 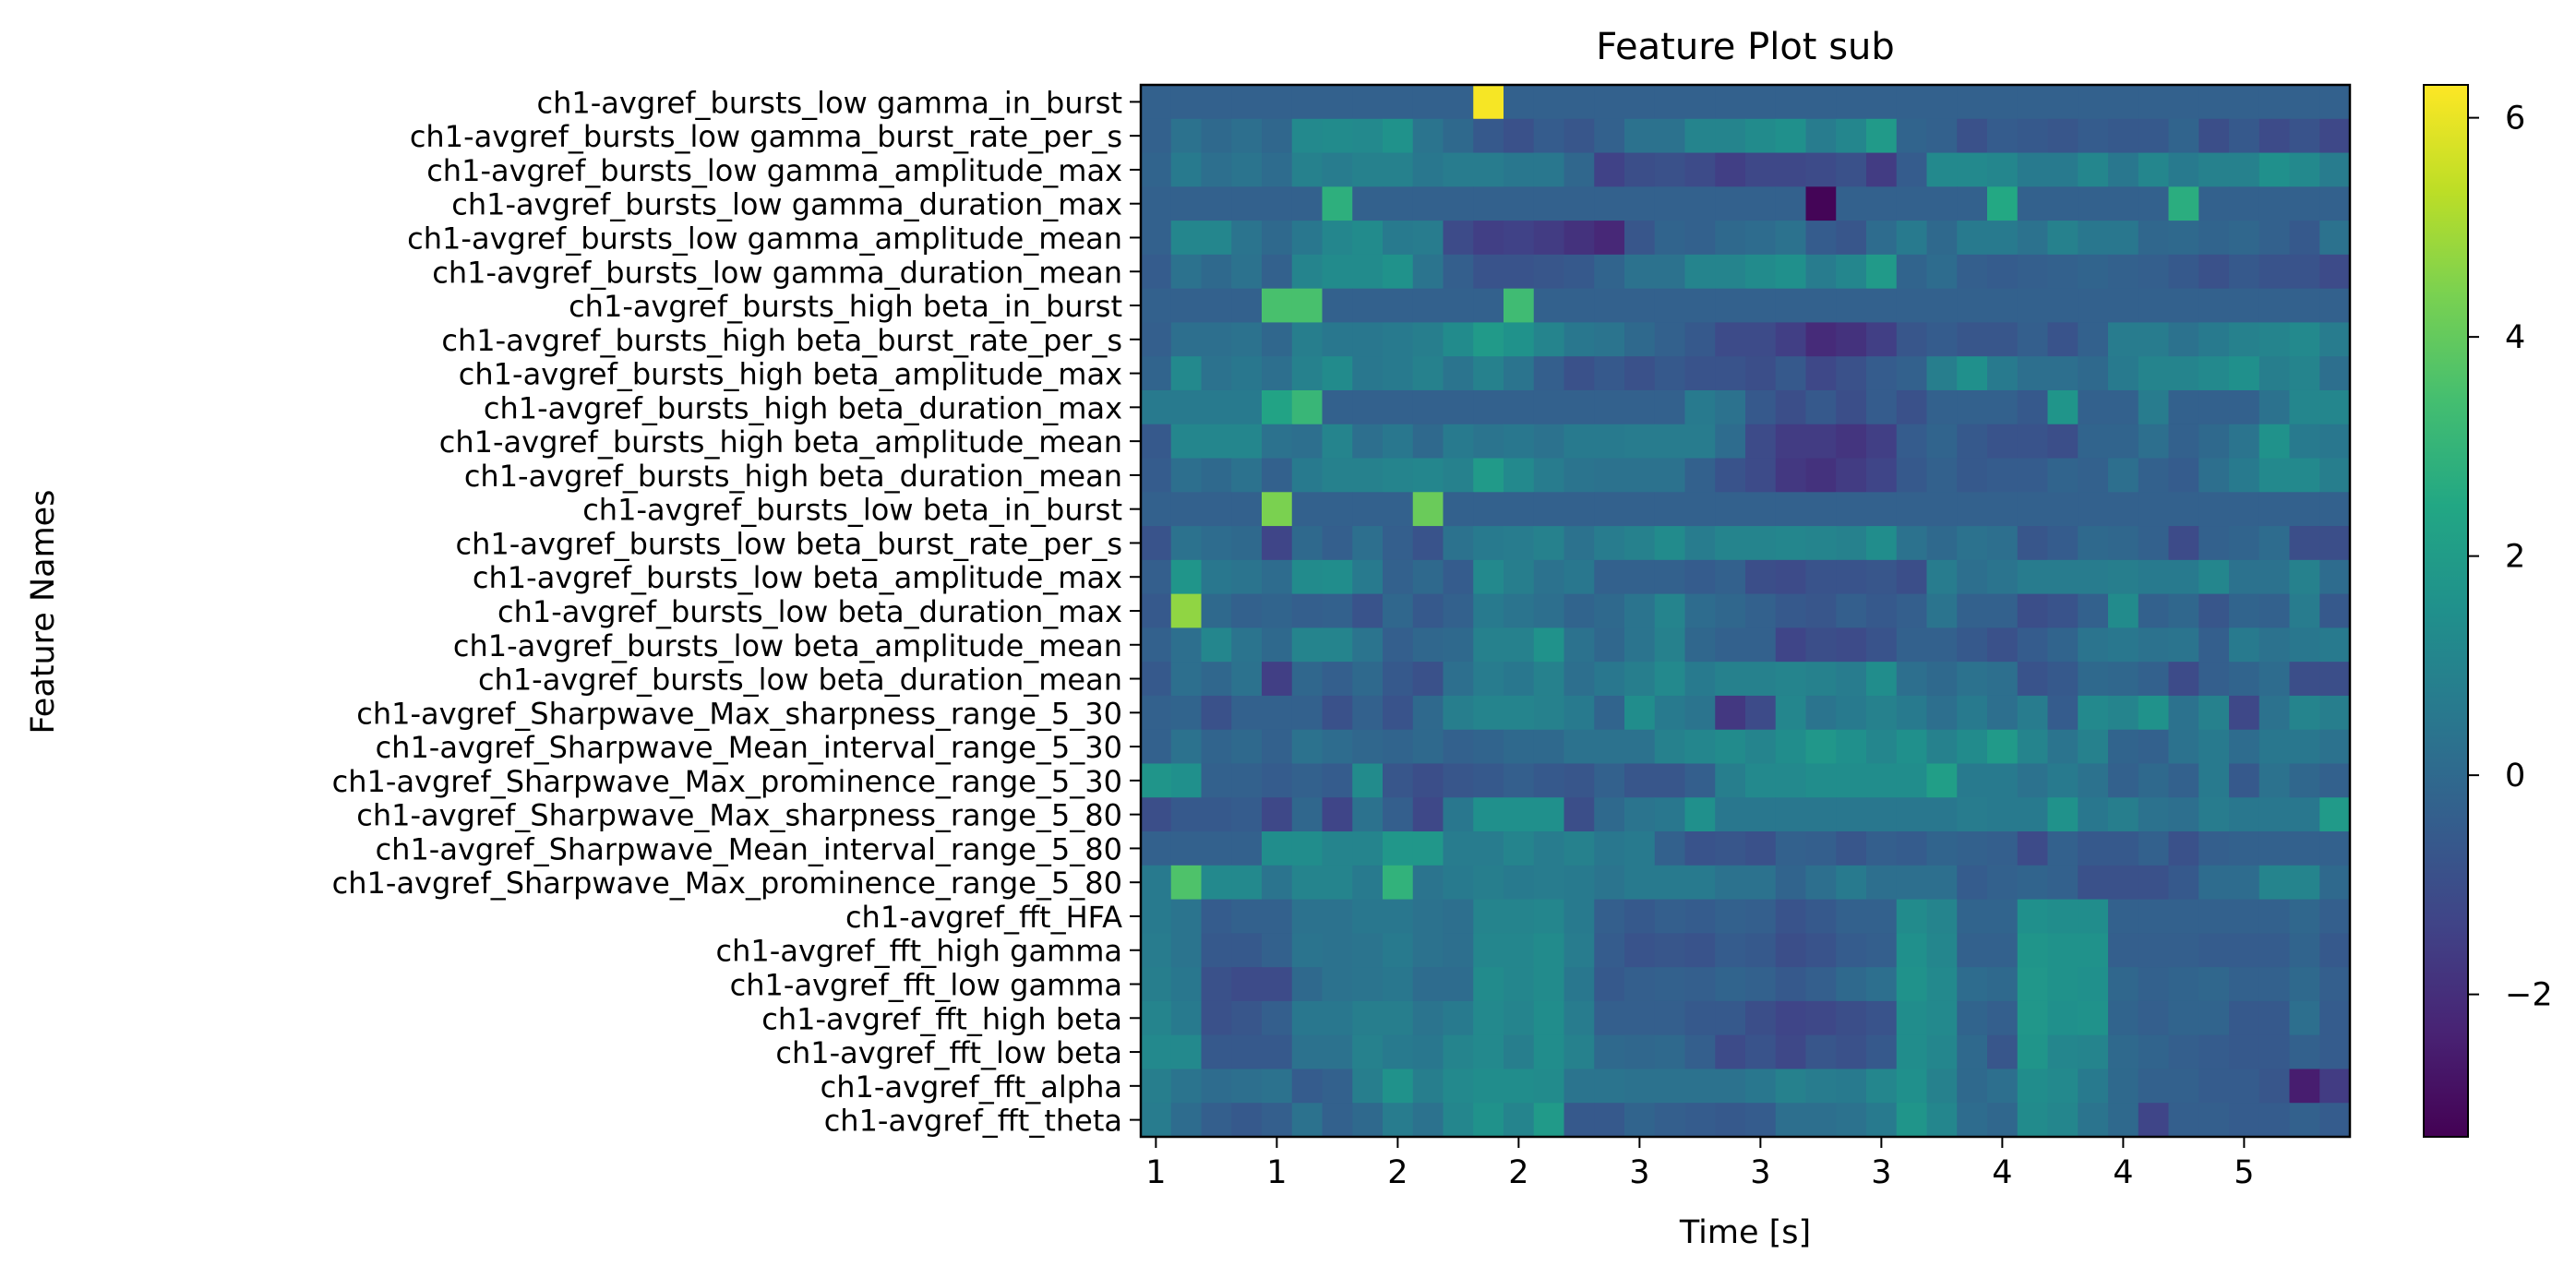 I want to click on x-tick-label: 2, so click(x=1398, y=1172).